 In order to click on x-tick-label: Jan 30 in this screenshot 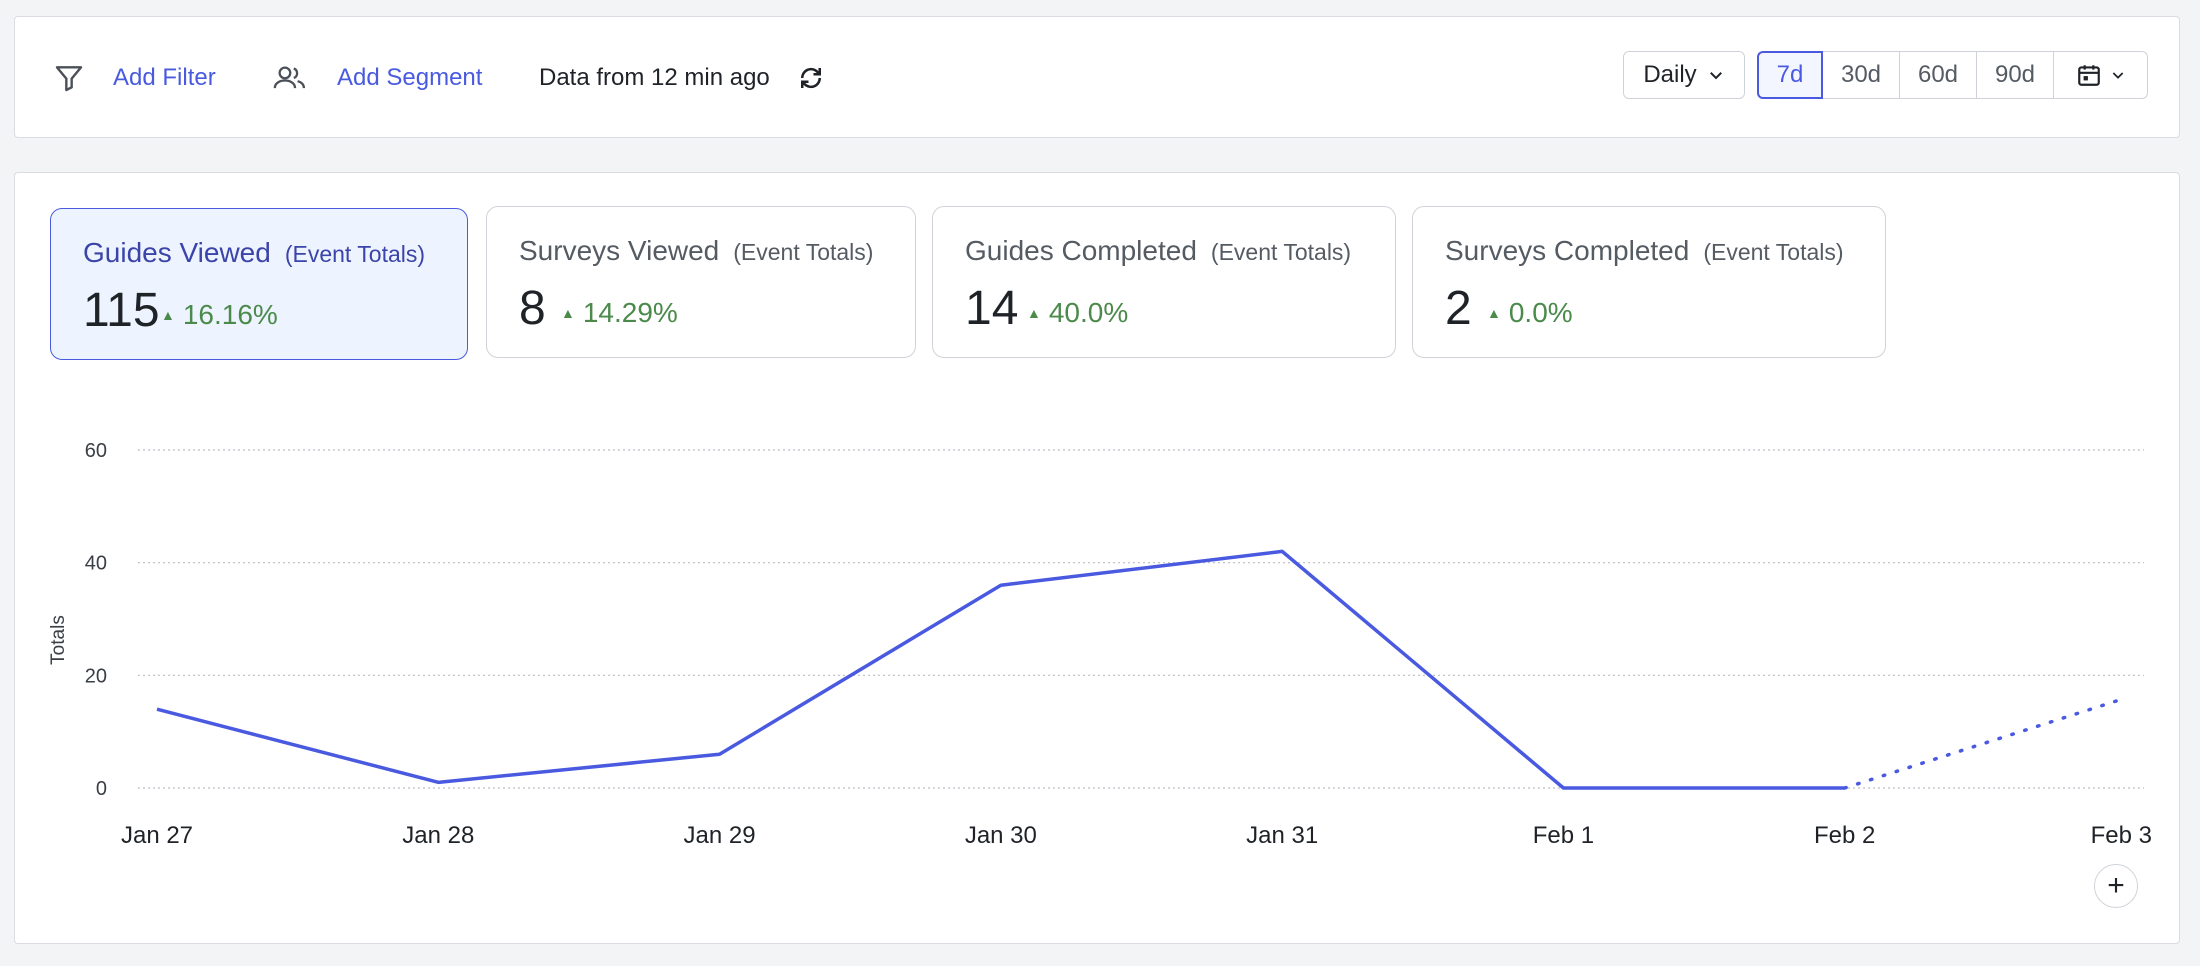, I will do `click(1001, 835)`.